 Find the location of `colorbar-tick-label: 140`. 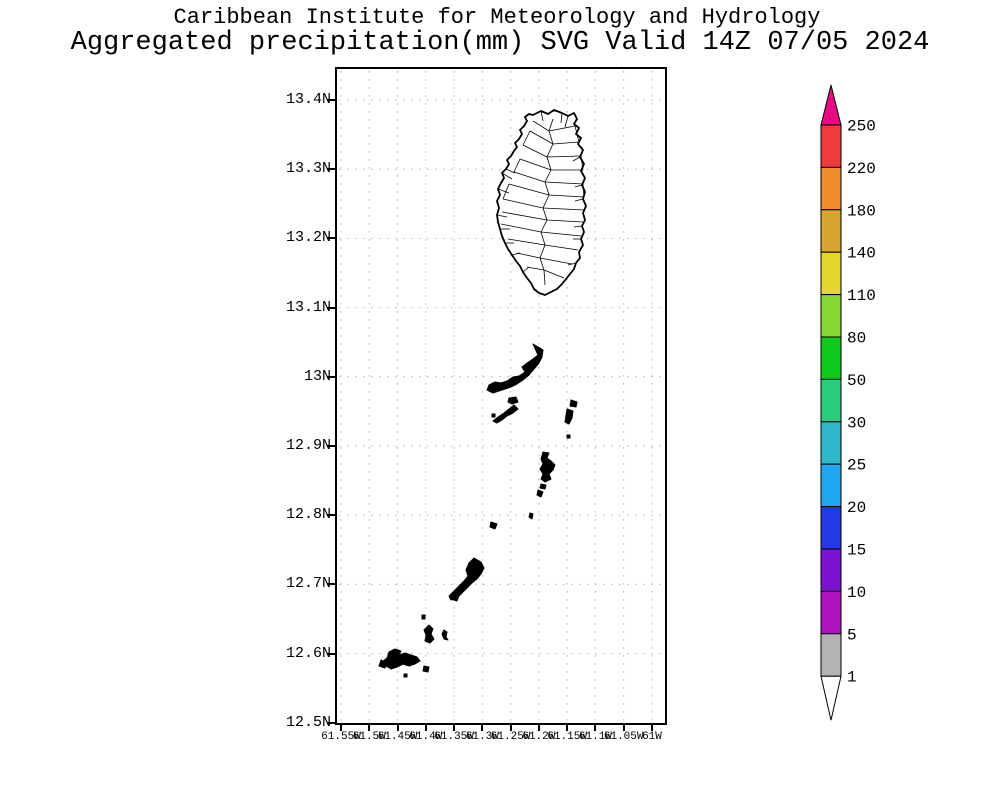

colorbar-tick-label: 140 is located at coordinates (861, 254).